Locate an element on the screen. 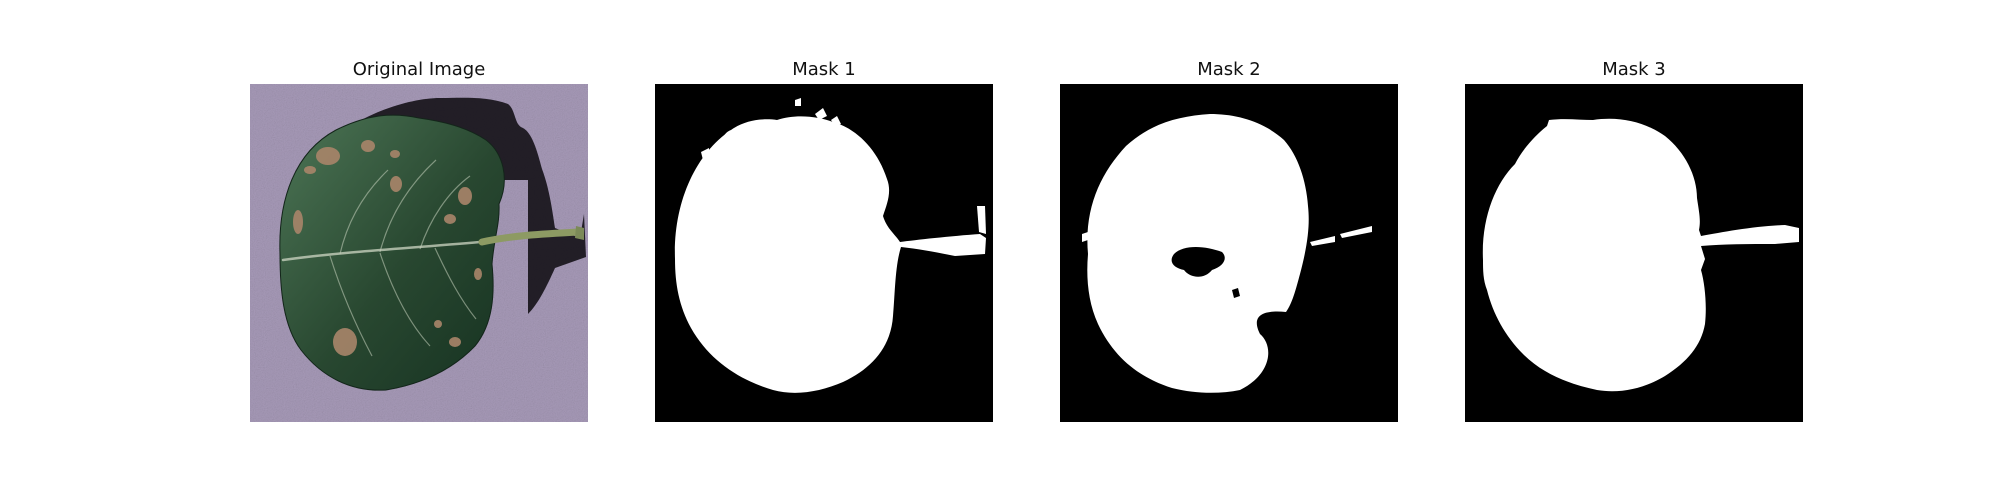  mask-2-image is located at coordinates (1229, 253).